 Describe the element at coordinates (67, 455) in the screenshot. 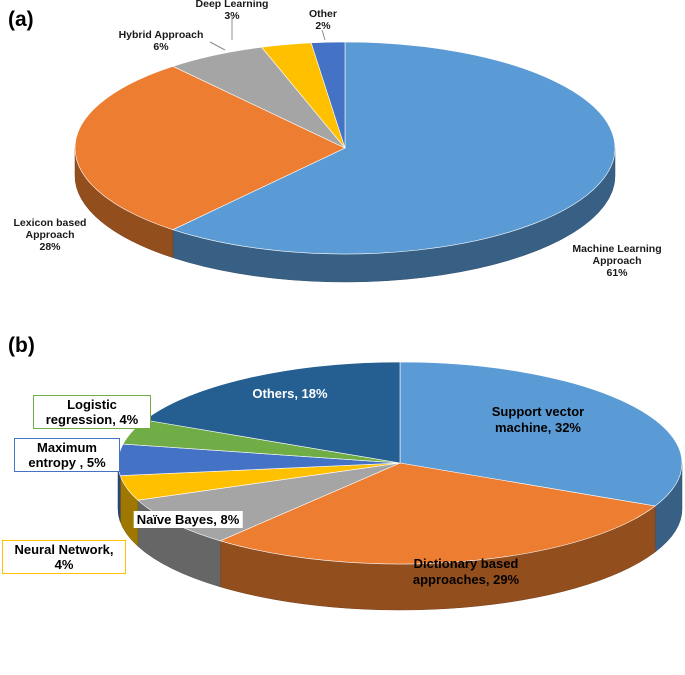

I see `pie-b-label-maximum-entropy: Maximum entropy , 5%` at that location.